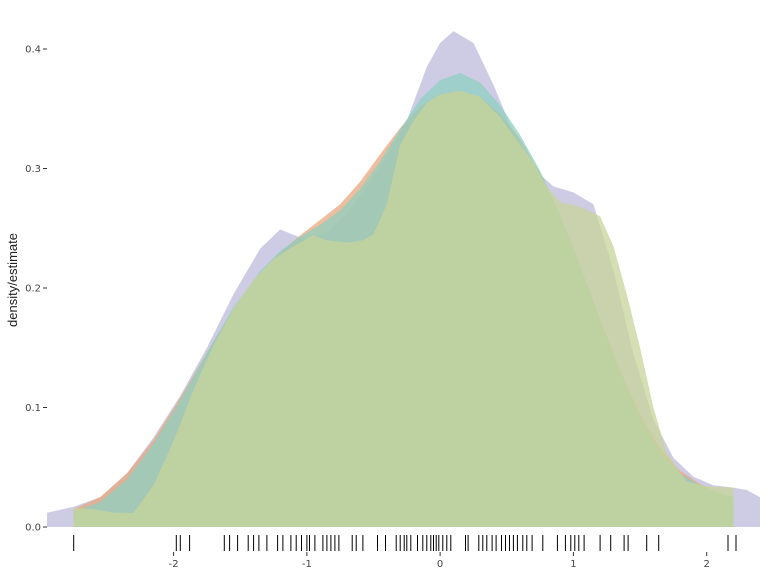  I want to click on x-tick-label: -2, so click(174, 564).